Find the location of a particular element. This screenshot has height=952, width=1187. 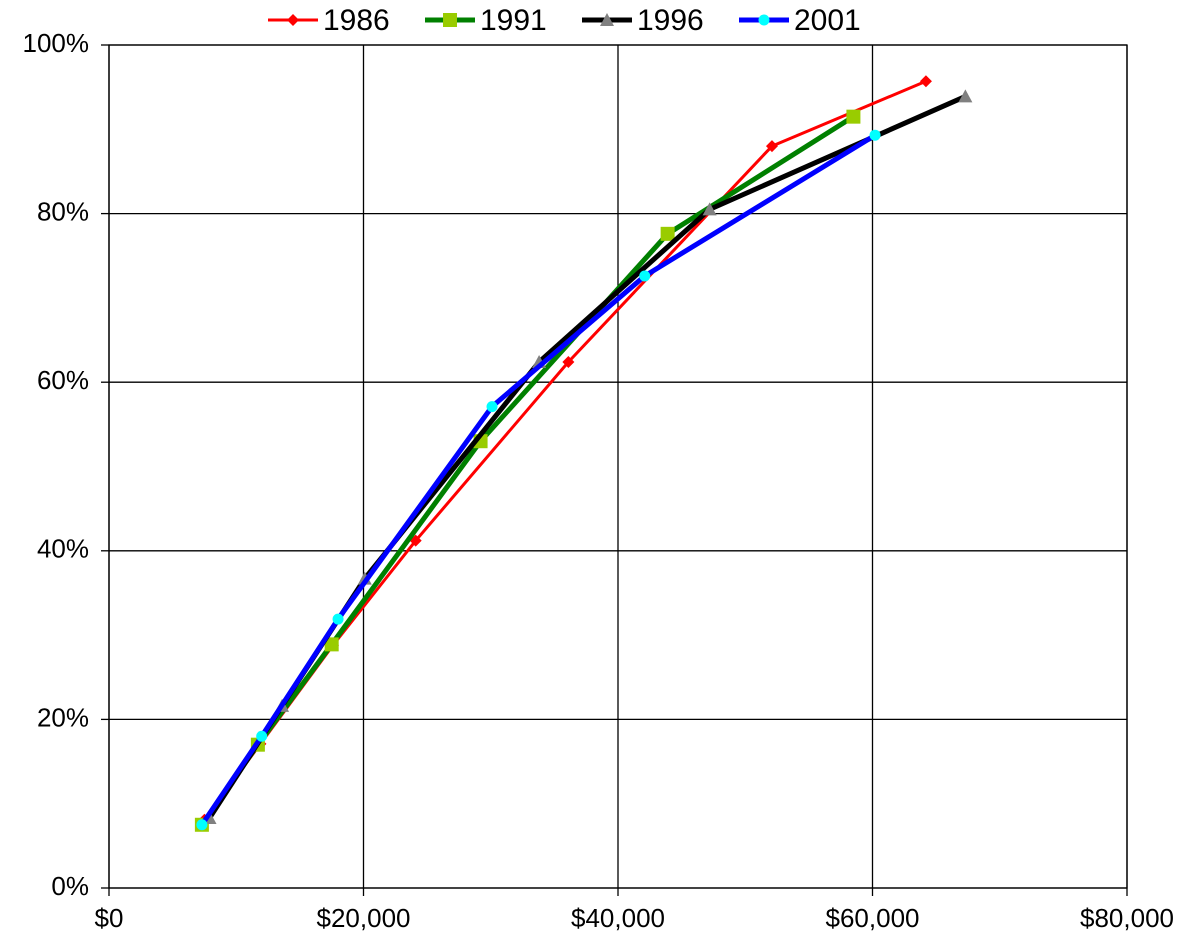

legend-label: 2001 is located at coordinates (827, 20).